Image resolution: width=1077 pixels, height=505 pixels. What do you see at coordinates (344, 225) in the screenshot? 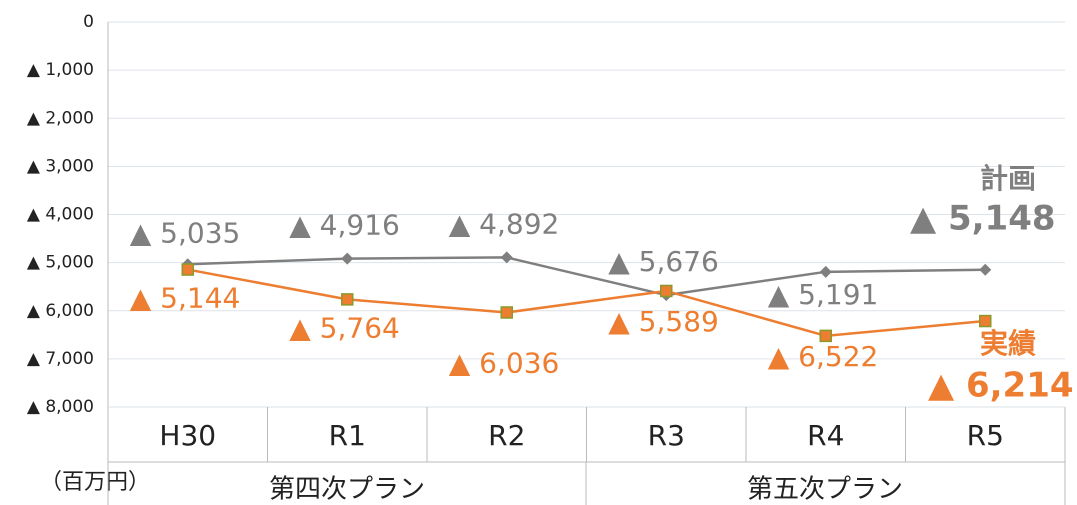
I see `data-label: ▲ 4,916` at bounding box center [344, 225].